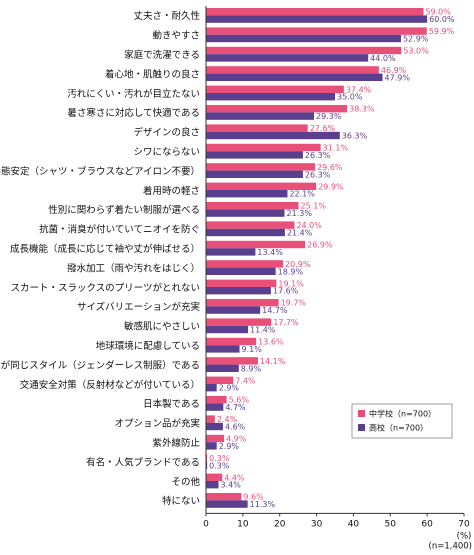 The width and height of the screenshot is (474, 555). Describe the element at coordinates (162, 55) in the screenshot. I see `category-label: 家庭で洗濯できる` at that location.